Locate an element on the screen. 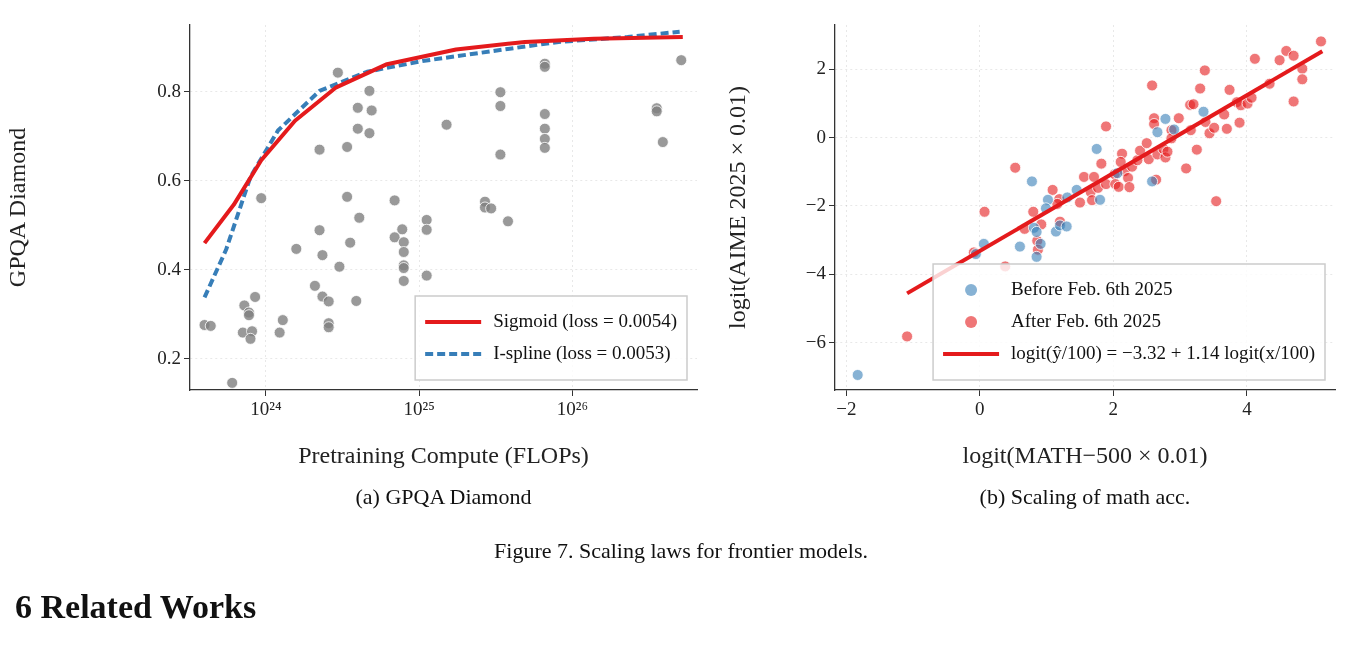  legend-label: I-spline (loss = 0.0053) is located at coordinates (582, 352).